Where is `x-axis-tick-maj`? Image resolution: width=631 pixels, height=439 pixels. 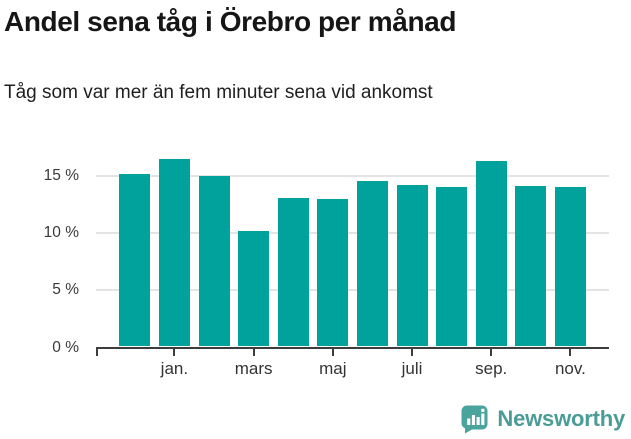
x-axis-tick-maj is located at coordinates (332, 352).